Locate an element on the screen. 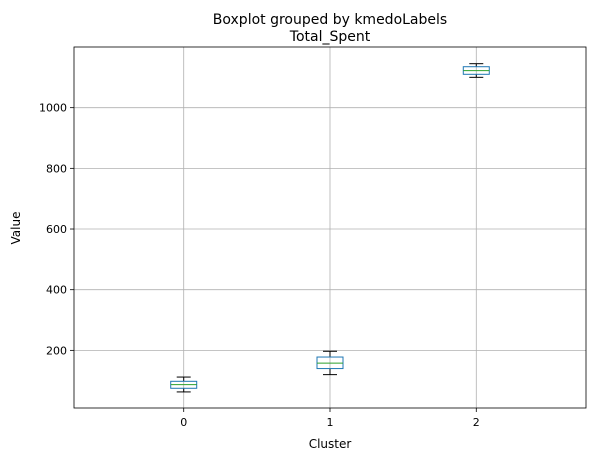  x-axis-ticks: 0 1 2 is located at coordinates (330, 418).